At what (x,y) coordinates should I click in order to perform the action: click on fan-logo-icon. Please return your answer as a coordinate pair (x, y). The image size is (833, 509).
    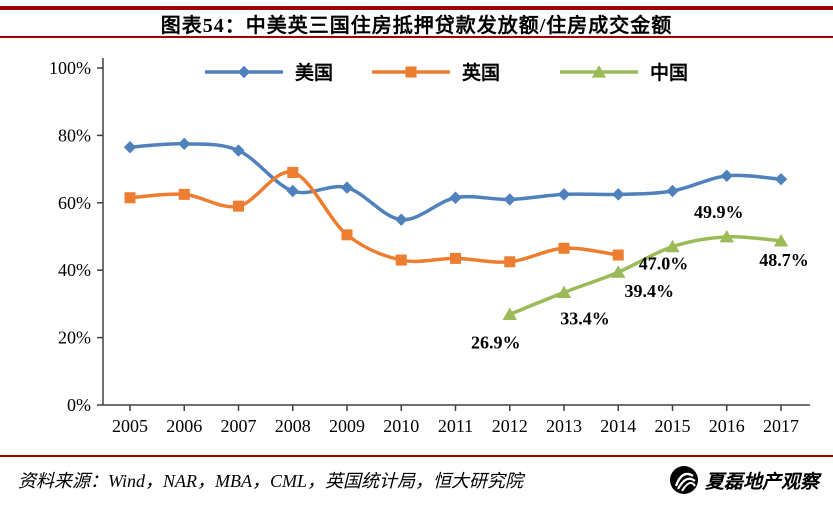
    Looking at the image, I should click on (683, 480).